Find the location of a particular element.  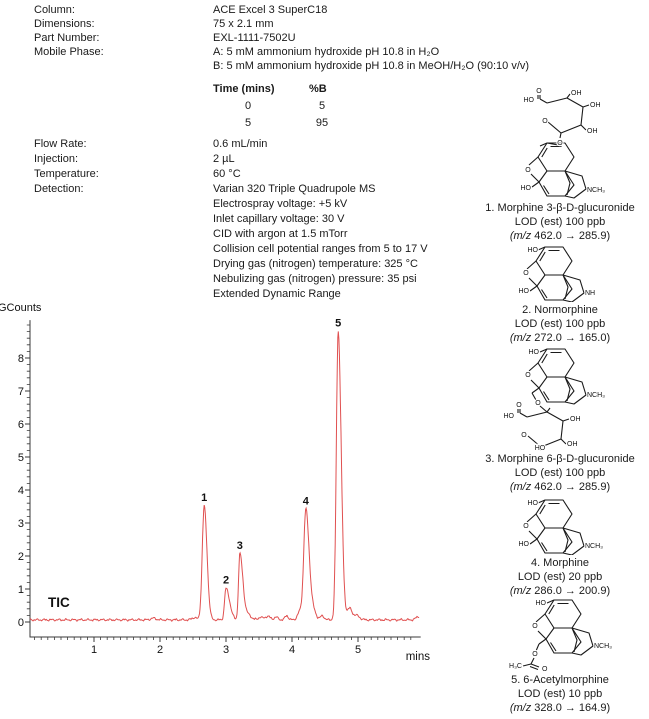

compound-name: 1. Morphine 3-β-D-glucuronide is located at coordinates (560, 208).